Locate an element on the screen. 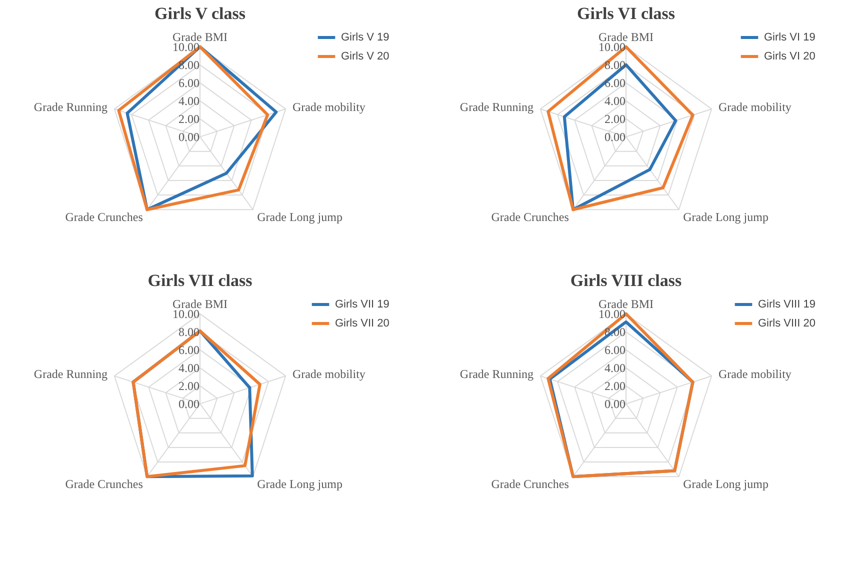 Image resolution: width=852 pixels, height=569 pixels. chart-title: Girls VII class is located at coordinates (200, 280).